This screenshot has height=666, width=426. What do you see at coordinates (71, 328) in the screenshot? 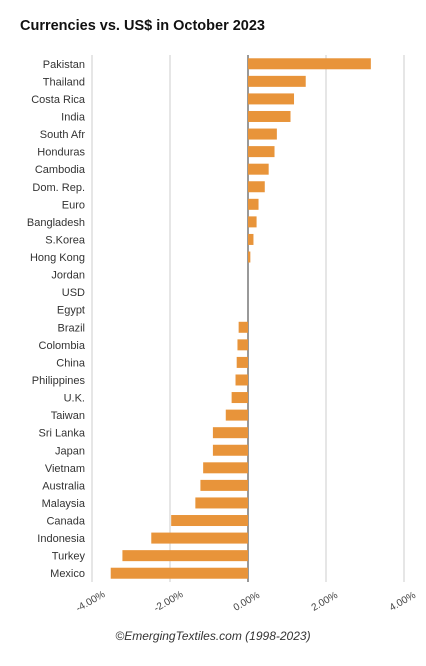
I see `category-label: Brazil` at bounding box center [71, 328].